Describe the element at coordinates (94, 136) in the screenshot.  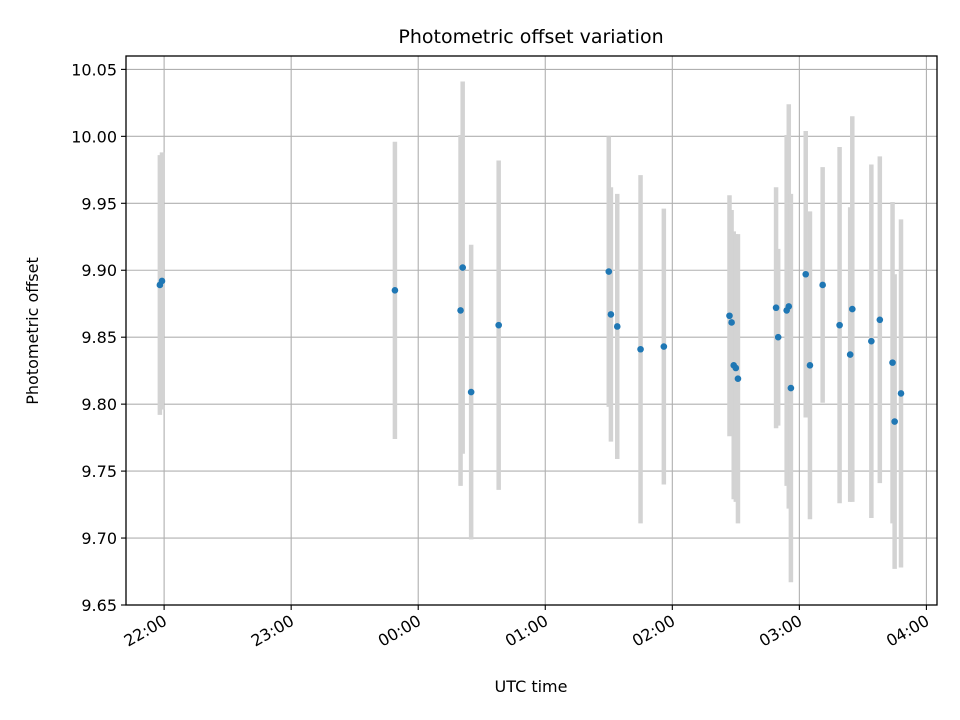
I see `y-tick-label: 10.00` at that location.